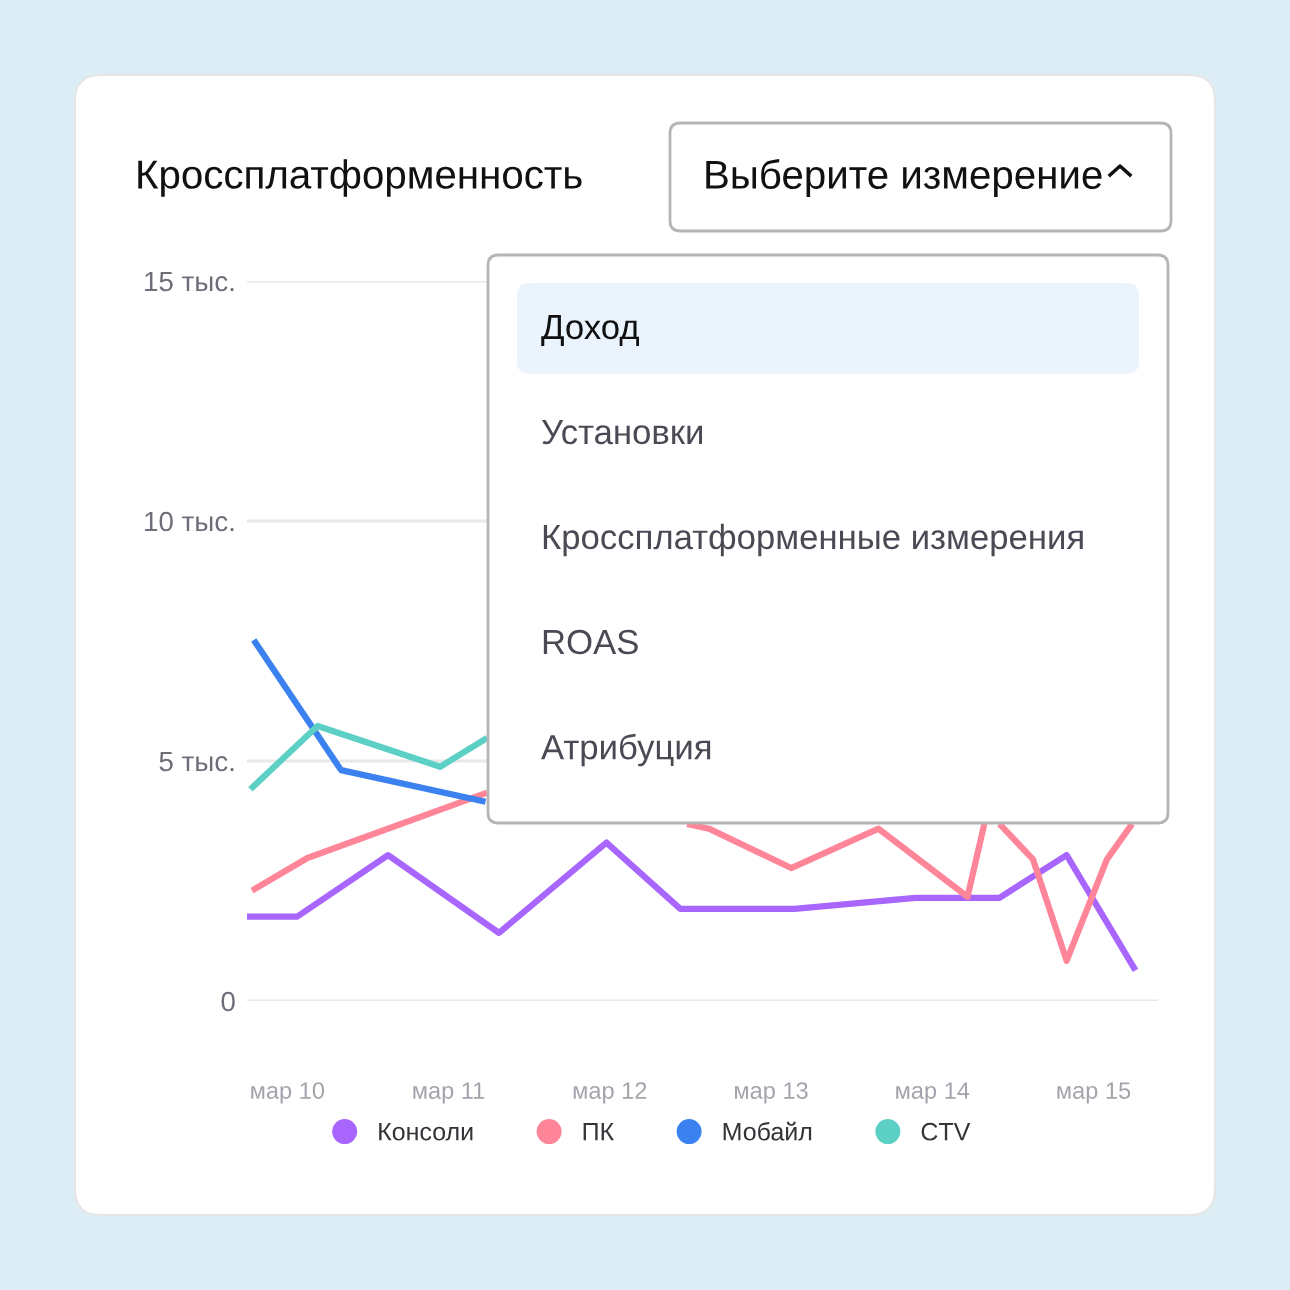  I want to click on x-tick-label: мар 11, so click(449, 1093).